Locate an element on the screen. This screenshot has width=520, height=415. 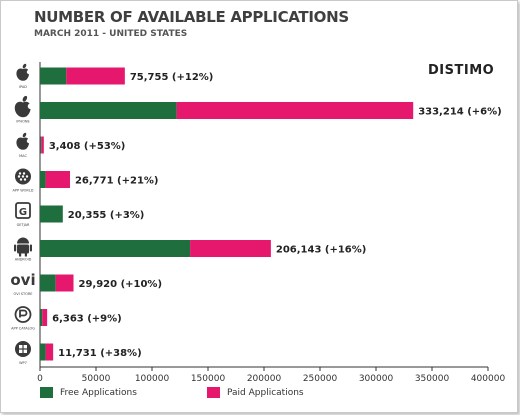
jar-letter: G is located at coordinates (23, 212).